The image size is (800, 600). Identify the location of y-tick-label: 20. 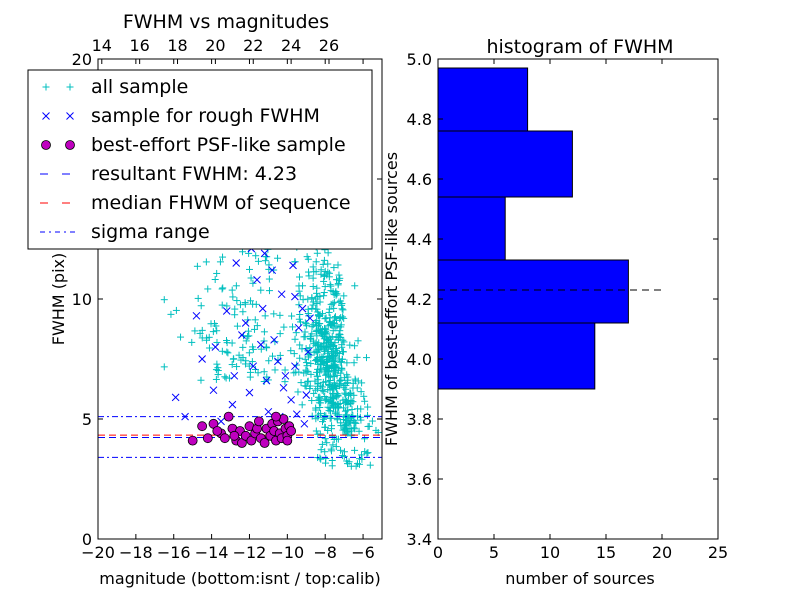
(82, 59).